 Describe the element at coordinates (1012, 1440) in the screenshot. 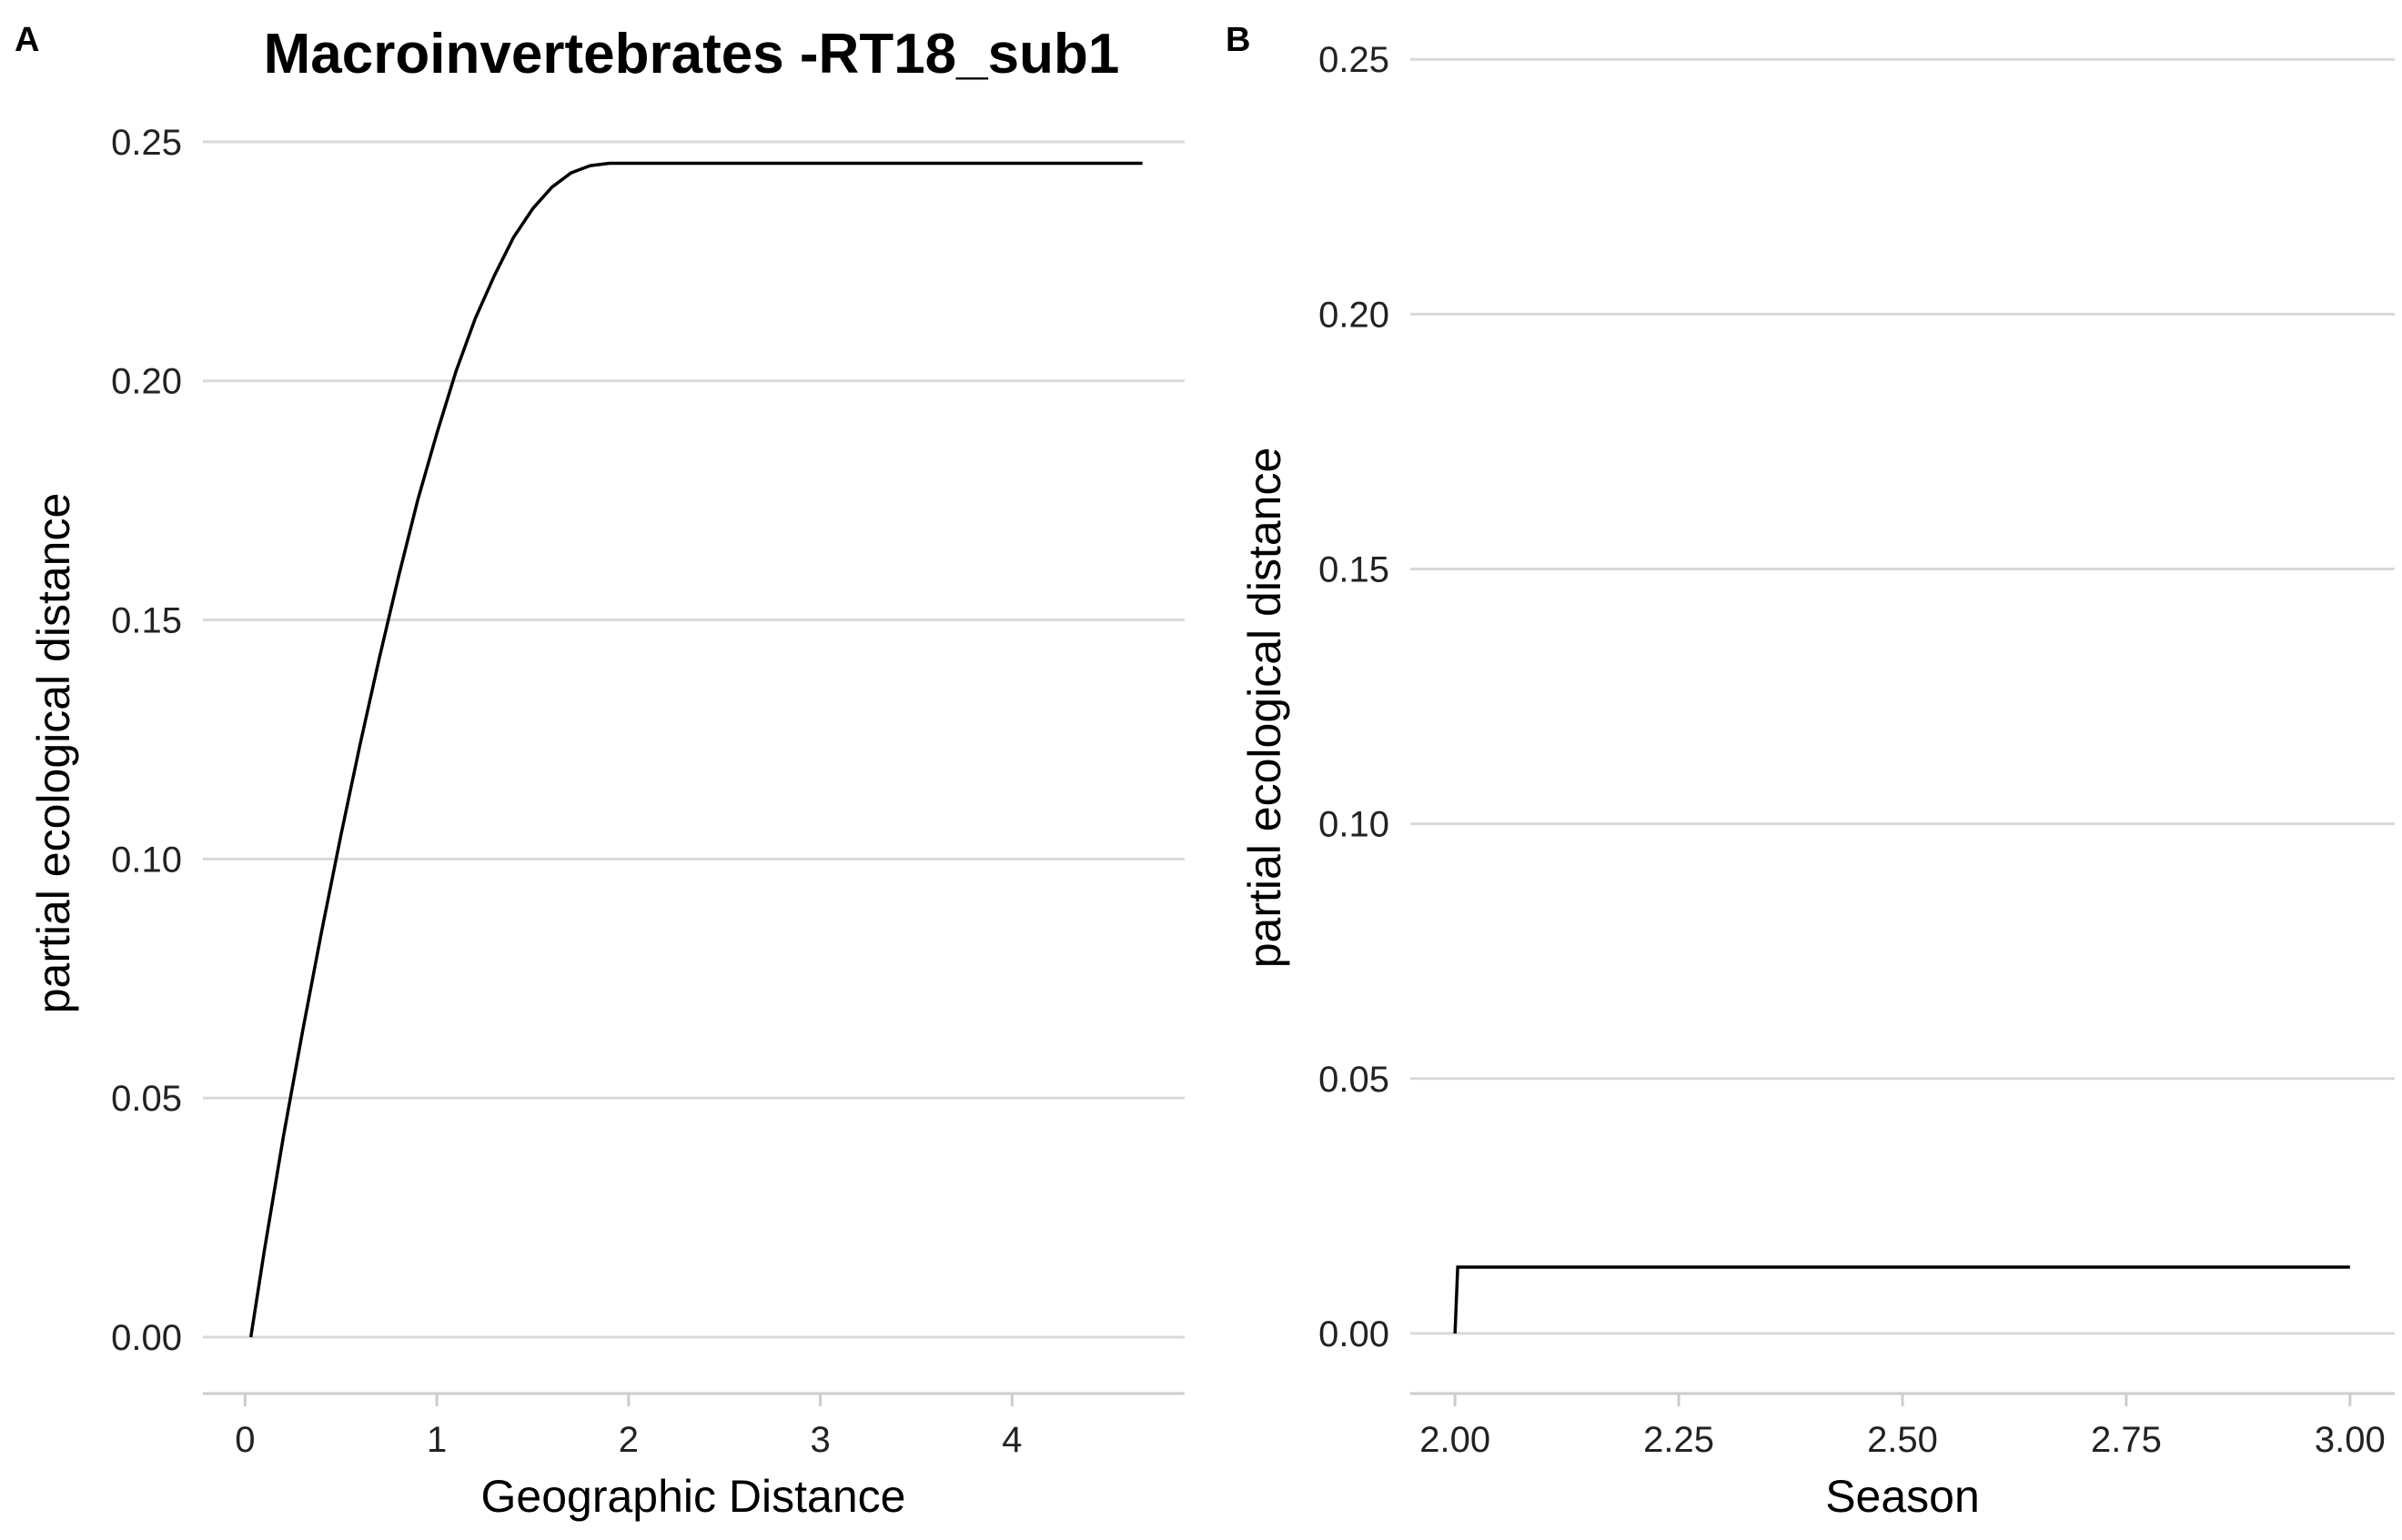

I see `x-tick-label: 4` at that location.